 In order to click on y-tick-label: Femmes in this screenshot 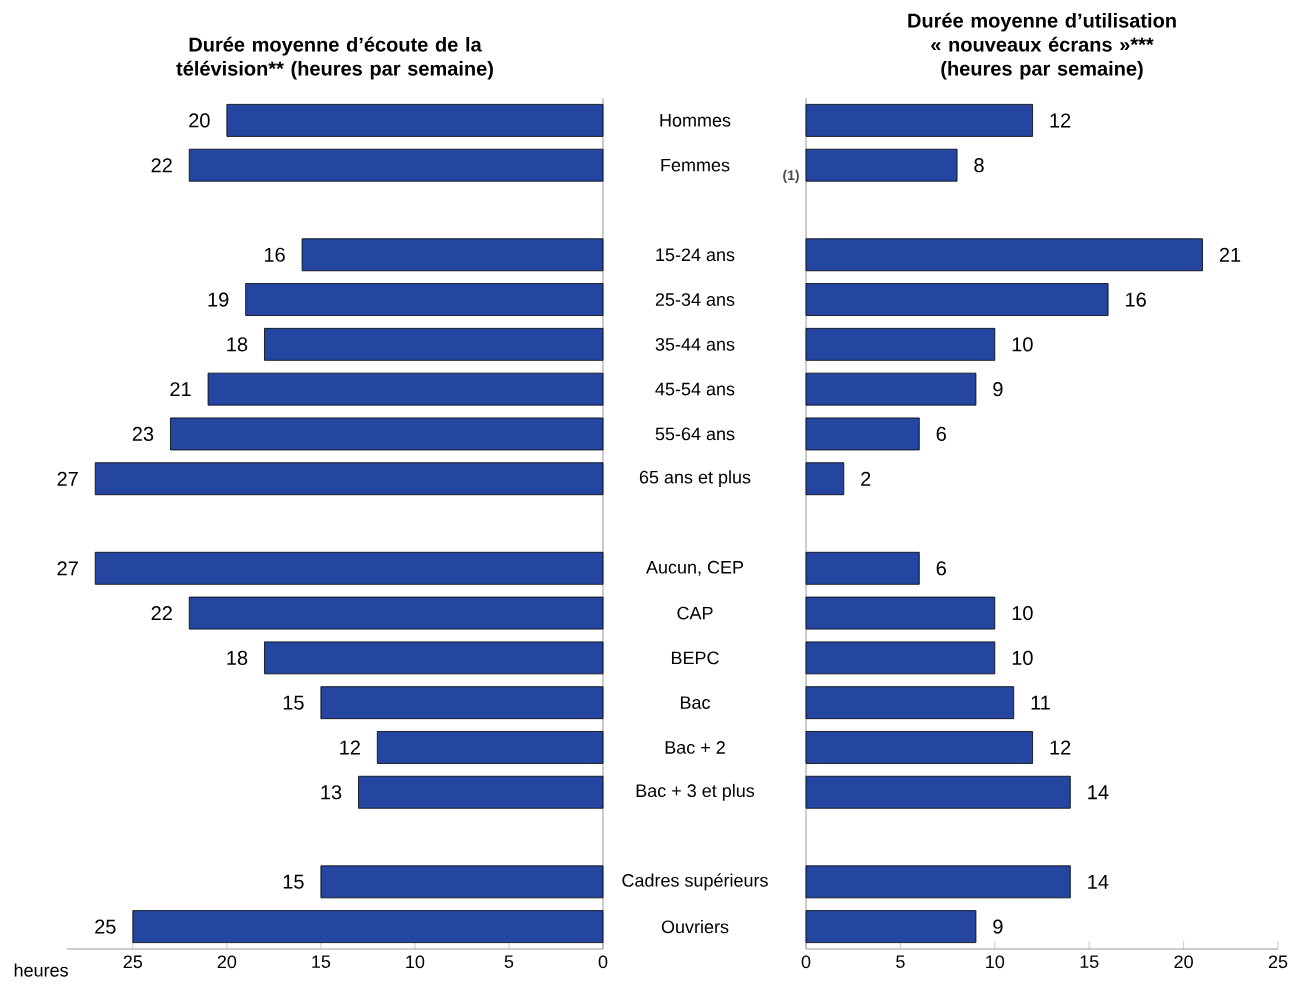, I will do `click(695, 165)`.